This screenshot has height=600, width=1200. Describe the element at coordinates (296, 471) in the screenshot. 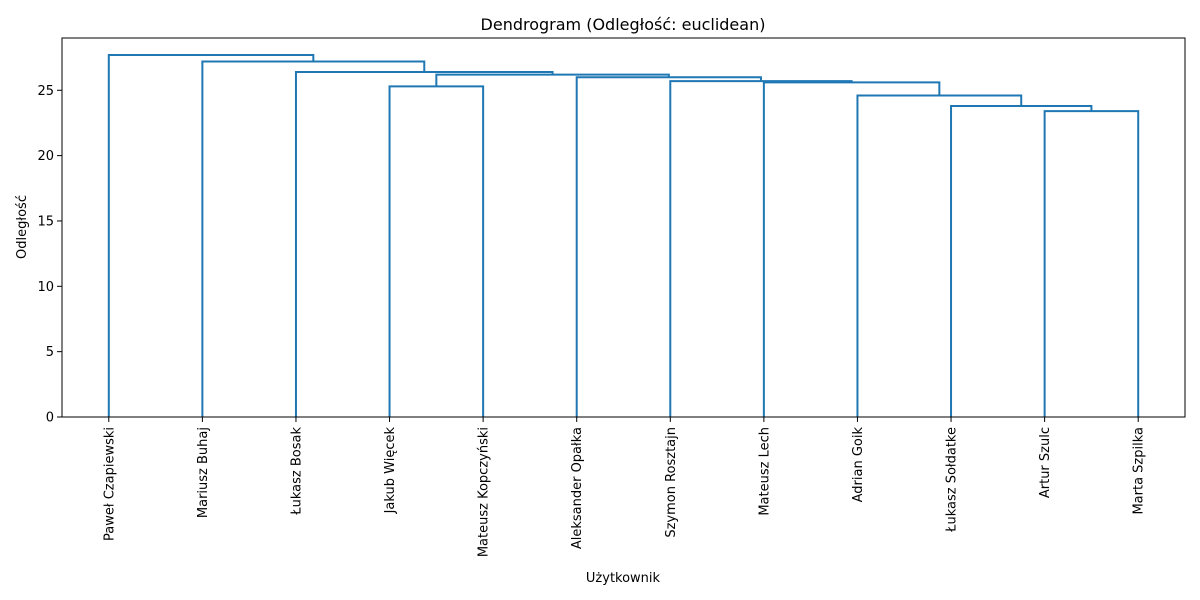

I see `x-tick-label: Łukasz Bosak` at that location.